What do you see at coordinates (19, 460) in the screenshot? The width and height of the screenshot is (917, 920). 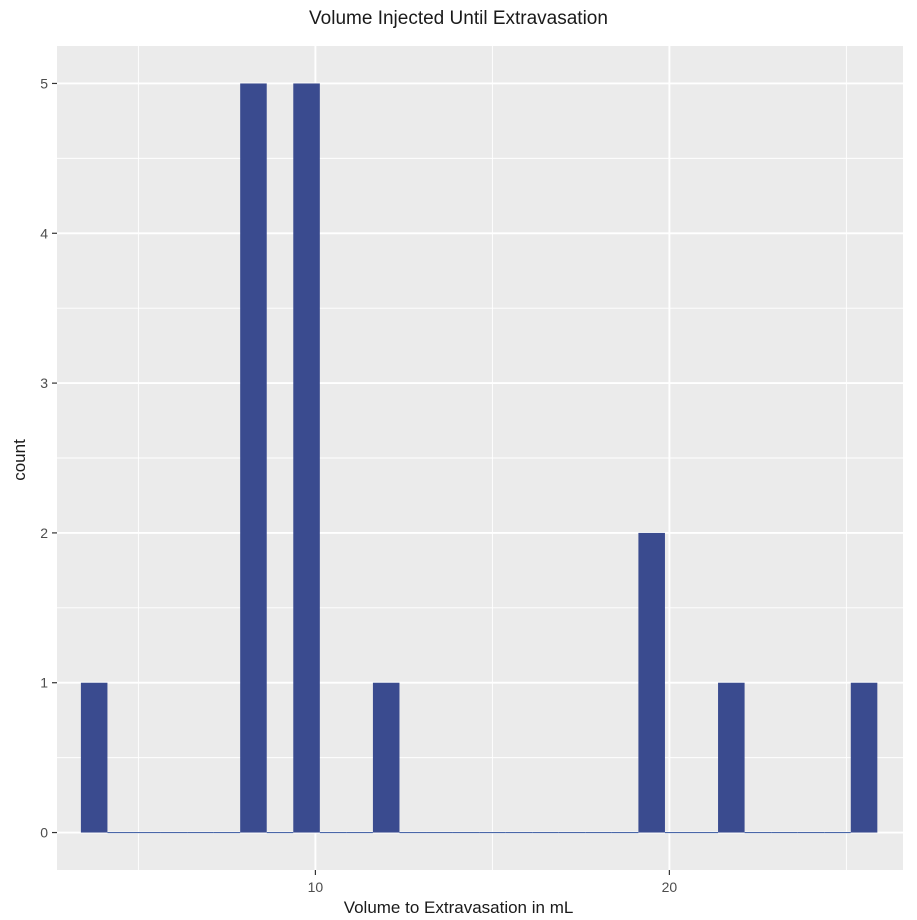 I see `y-axis-label: count` at bounding box center [19, 460].